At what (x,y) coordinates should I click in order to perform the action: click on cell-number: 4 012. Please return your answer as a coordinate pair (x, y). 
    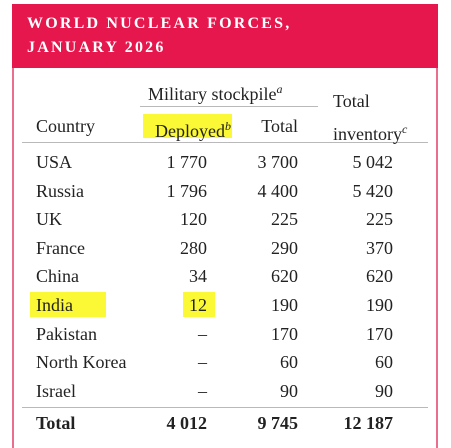
    Looking at the image, I should click on (187, 423).